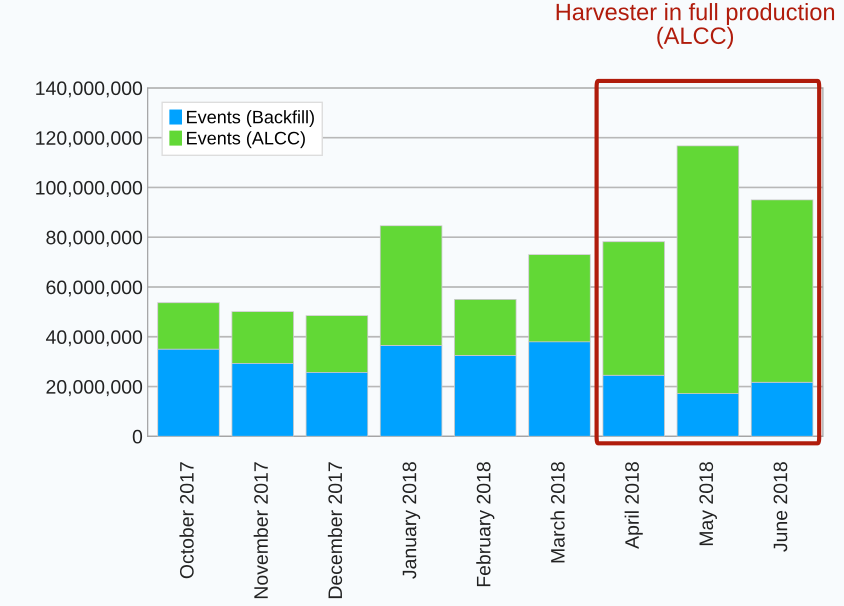  Describe the element at coordinates (94, 338) in the screenshot. I see `y-tick-label: 40,000,000` at that location.